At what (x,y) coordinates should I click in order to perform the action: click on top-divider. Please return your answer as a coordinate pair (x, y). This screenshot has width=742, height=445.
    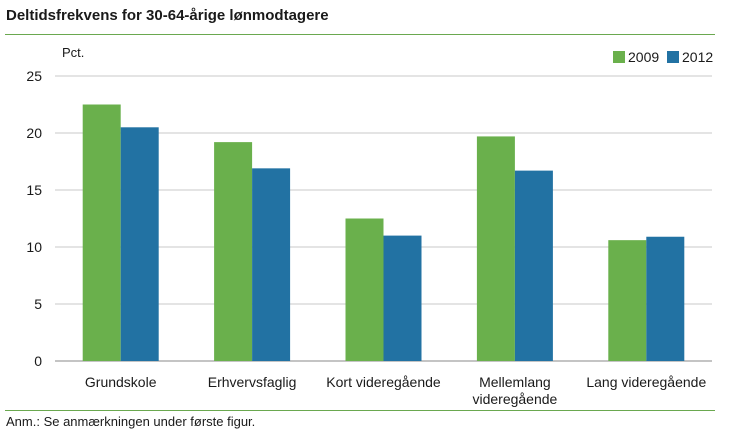
    Looking at the image, I should click on (360, 34).